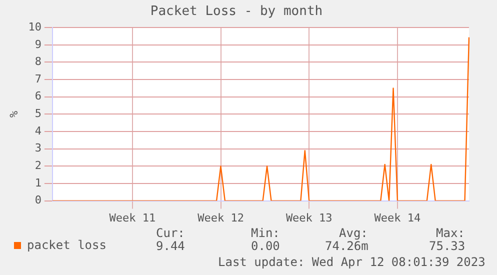 The image size is (497, 275). What do you see at coordinates (236, 12) in the screenshot?
I see `chart-title: Packet Loss - by month` at bounding box center [236, 12].